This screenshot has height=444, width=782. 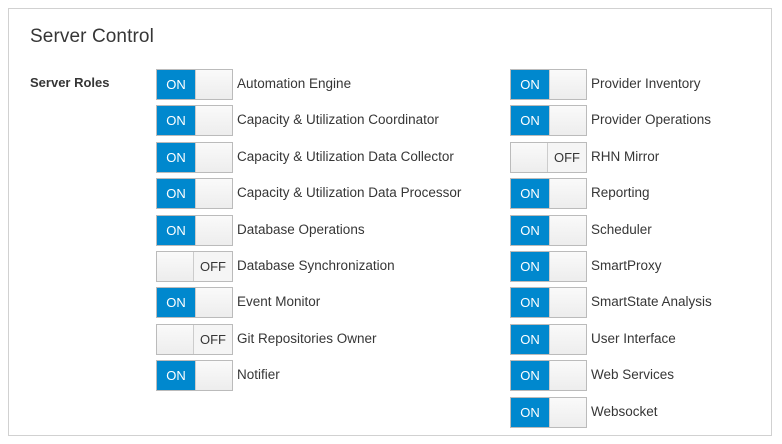 I want to click on role-label: Capacity & Utilization Data Processor, so click(x=349, y=193).